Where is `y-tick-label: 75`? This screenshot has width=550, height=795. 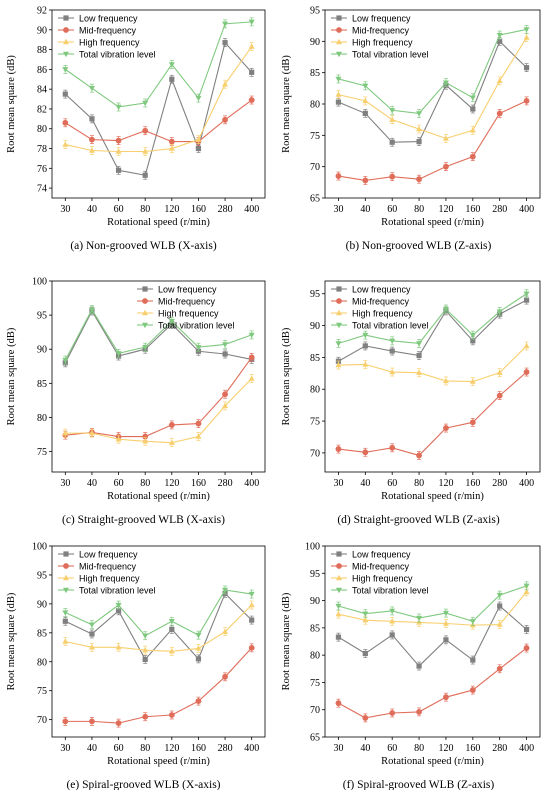
y-tick-label: 75 is located at coordinates (315, 422).